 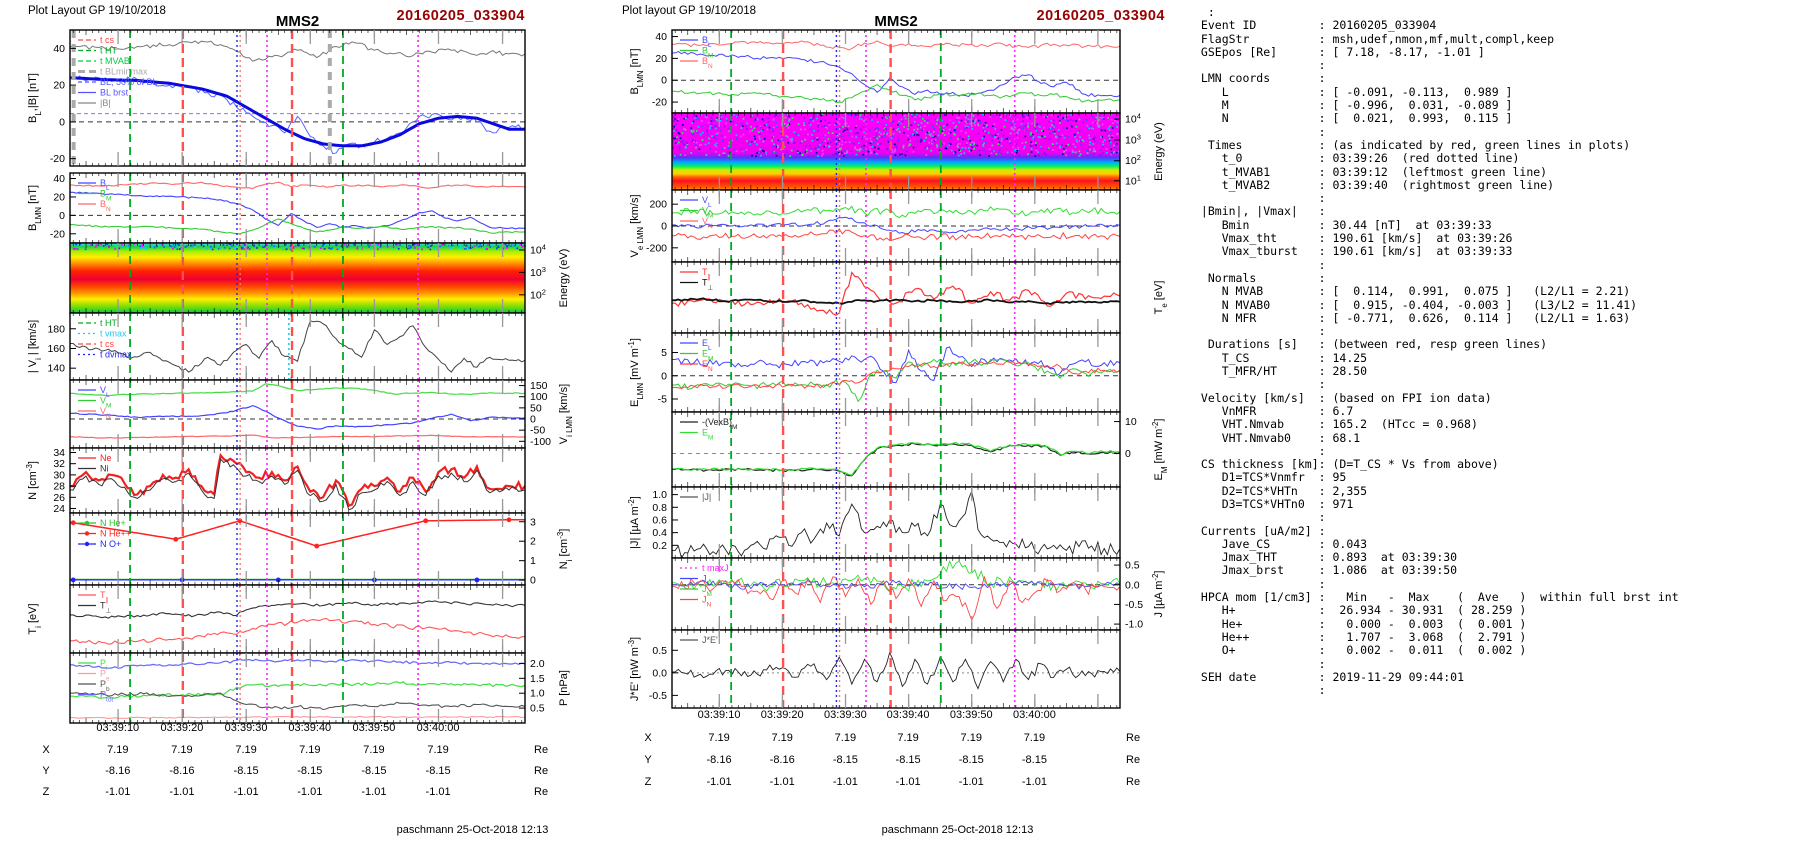 I want to click on y-axis-label-M9: J*E' [nW m-3], so click(x=634, y=669).